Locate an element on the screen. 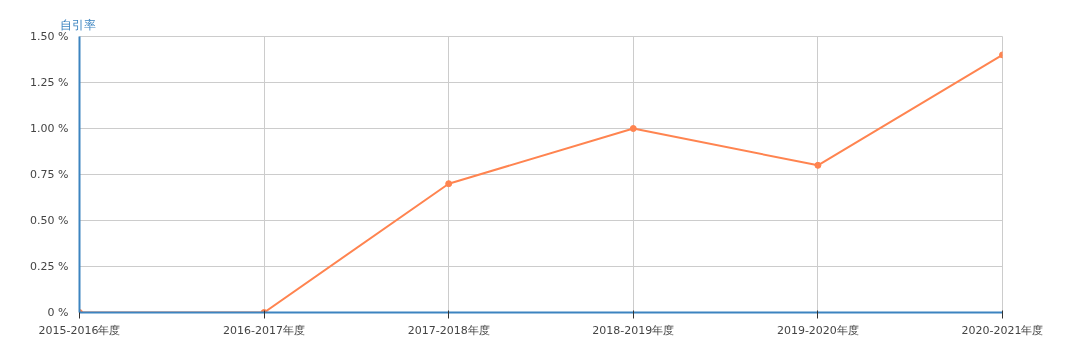 The height and width of the screenshot is (352, 1080). y-tick-label: 0 % is located at coordinates (58, 312).